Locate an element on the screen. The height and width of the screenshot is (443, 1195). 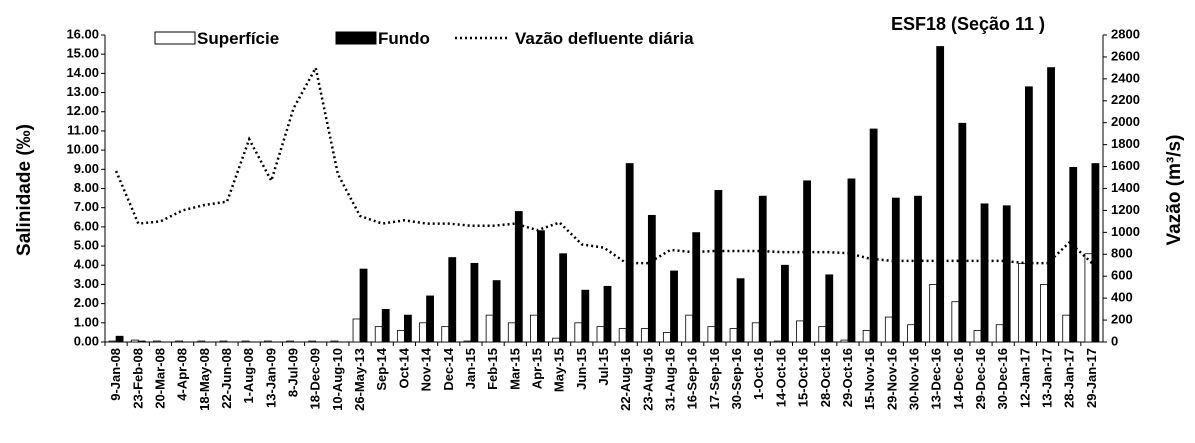
x-tick-label: 17-Sep-16 is located at coordinates (714, 378).